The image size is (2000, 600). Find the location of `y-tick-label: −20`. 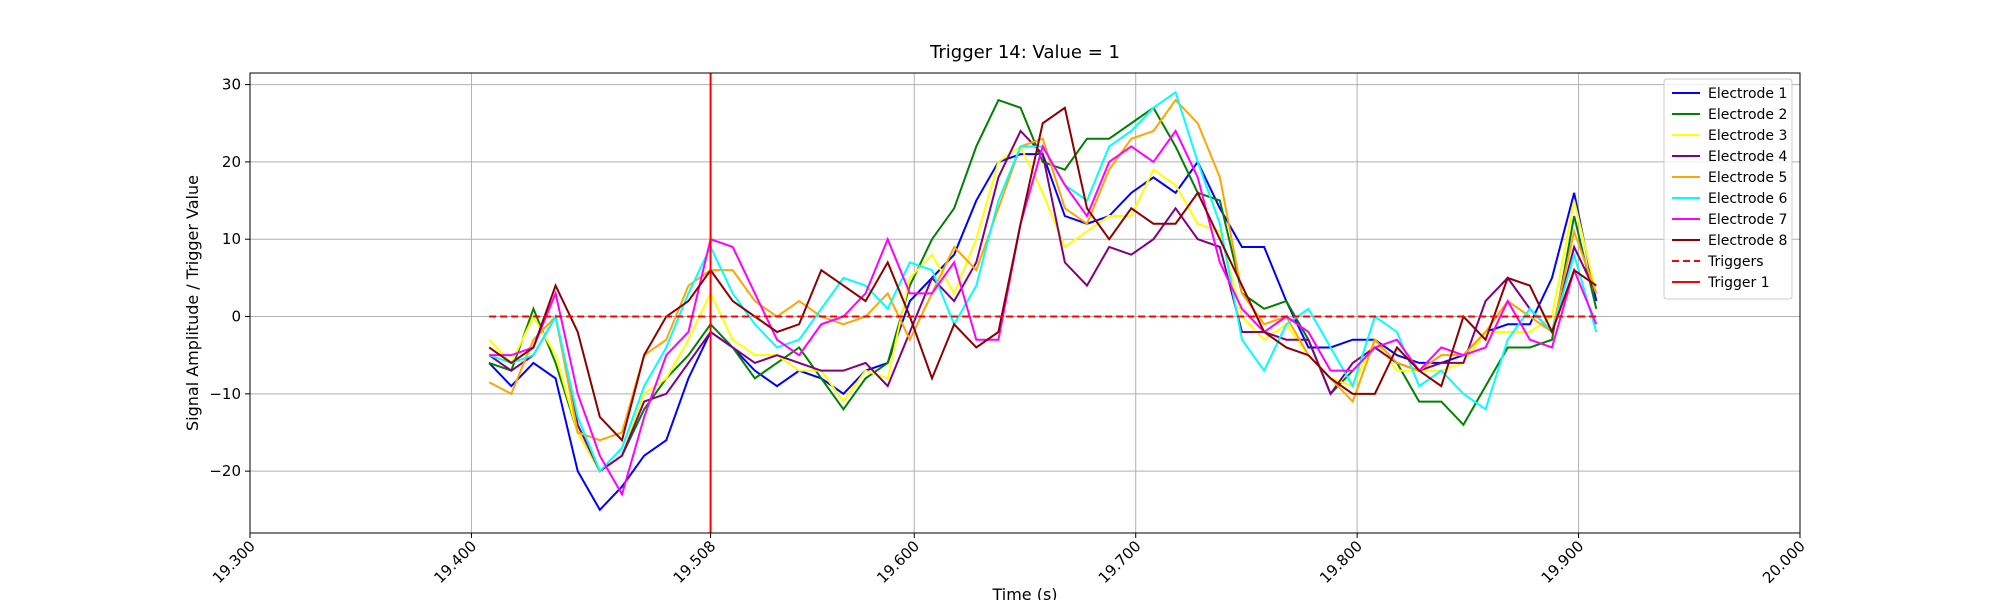

y-tick-label: −20 is located at coordinates (225, 471).